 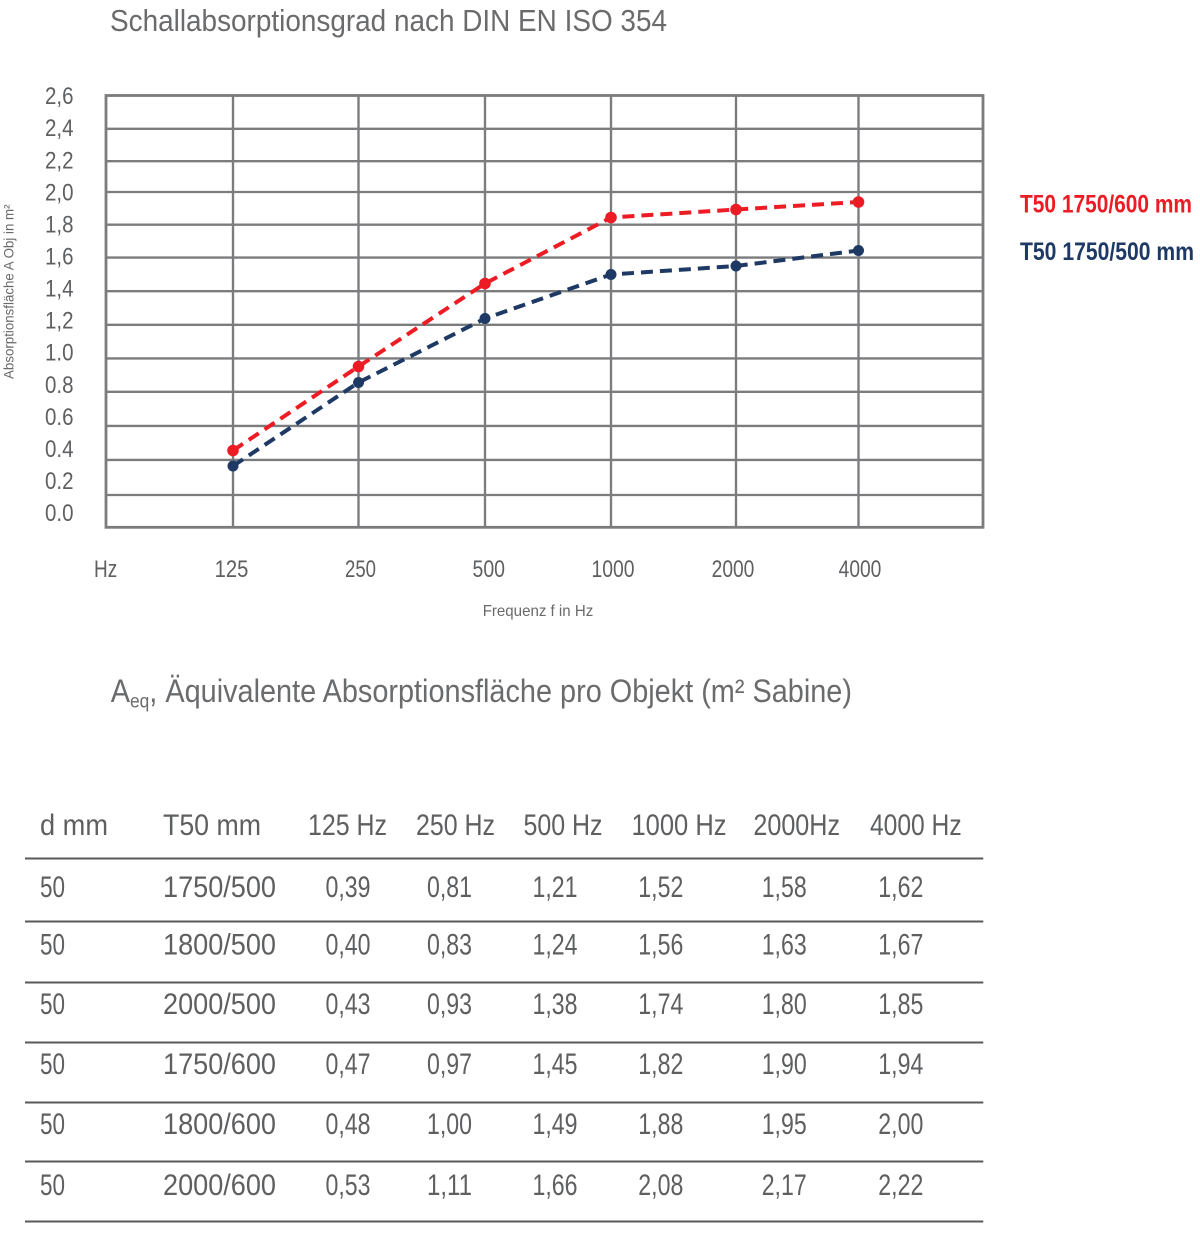 What do you see at coordinates (219, 1185) in the screenshot?
I see `svg-text: 2000/600` at bounding box center [219, 1185].